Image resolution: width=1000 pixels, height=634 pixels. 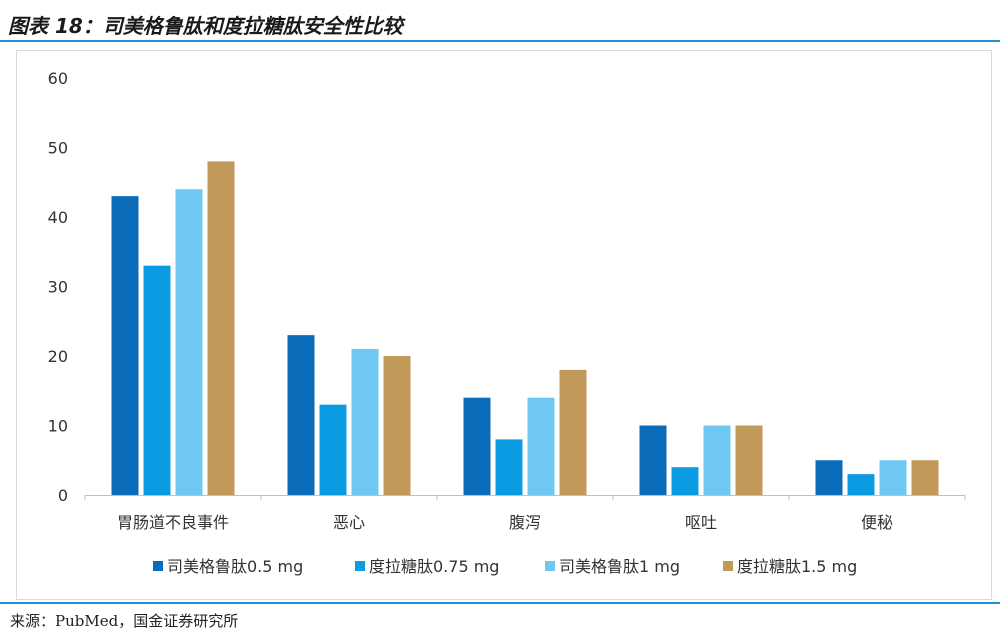 What do you see at coordinates (58, 217) in the screenshot?
I see `y-tick-label: 40` at bounding box center [58, 217].